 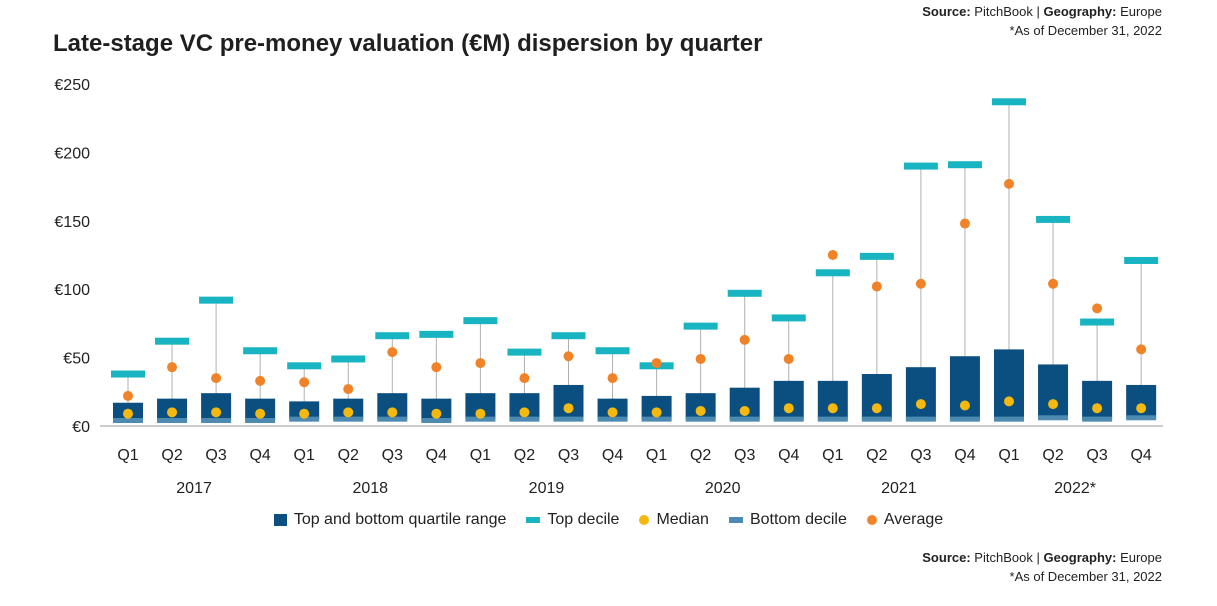 I want to click on y-tick-label: €100, so click(x=72, y=290).